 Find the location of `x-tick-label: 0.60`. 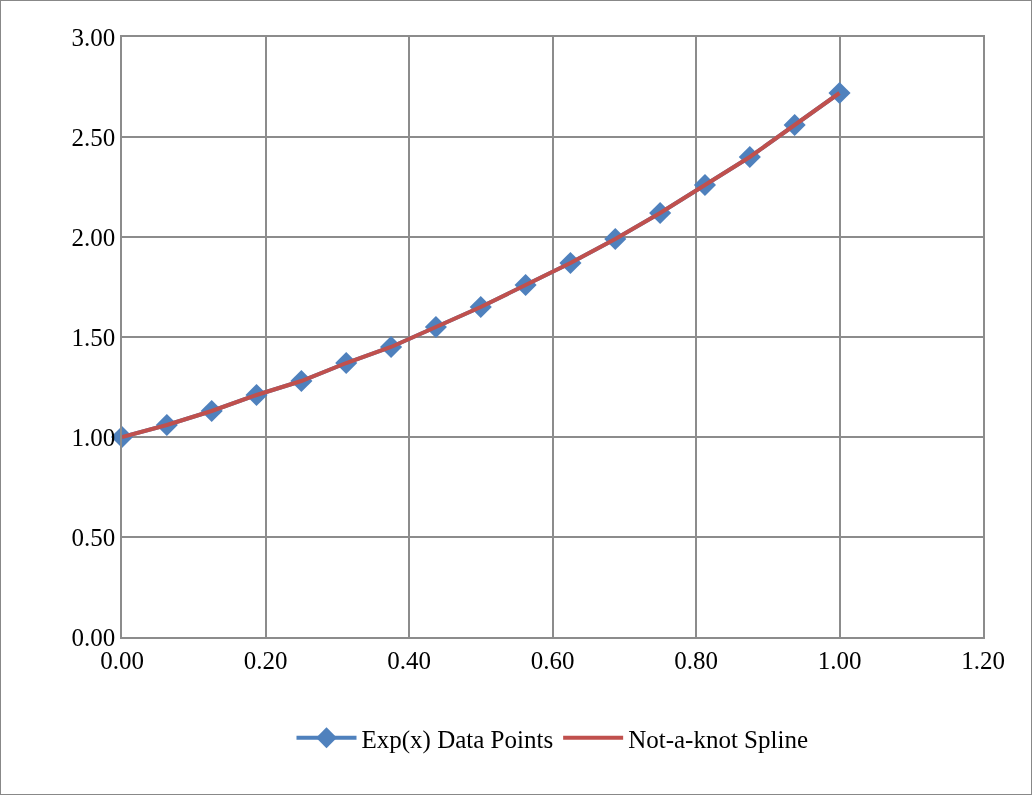

x-tick-label: 0.60 is located at coordinates (552, 660).